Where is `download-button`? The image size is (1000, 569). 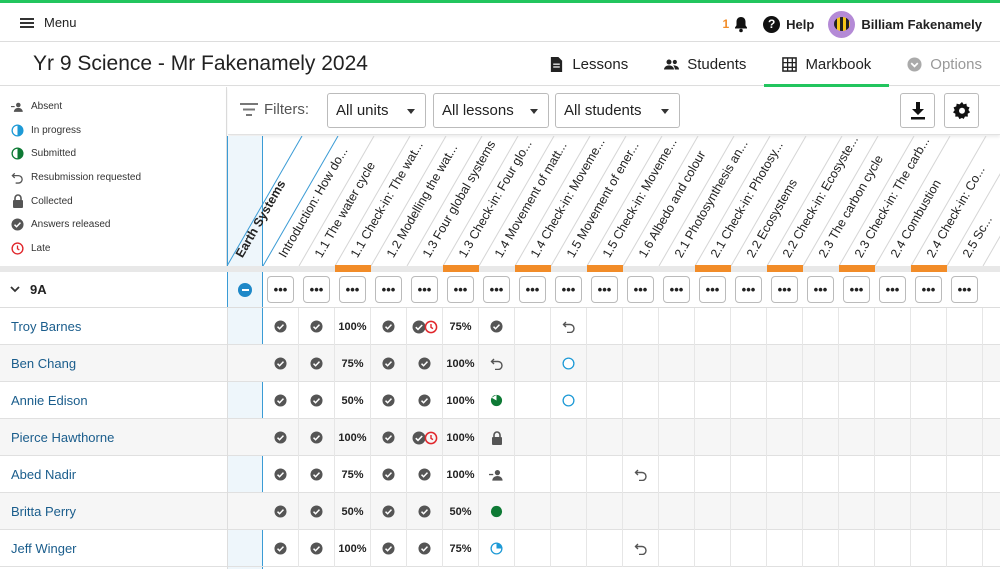
download-button is located at coordinates (917, 110).